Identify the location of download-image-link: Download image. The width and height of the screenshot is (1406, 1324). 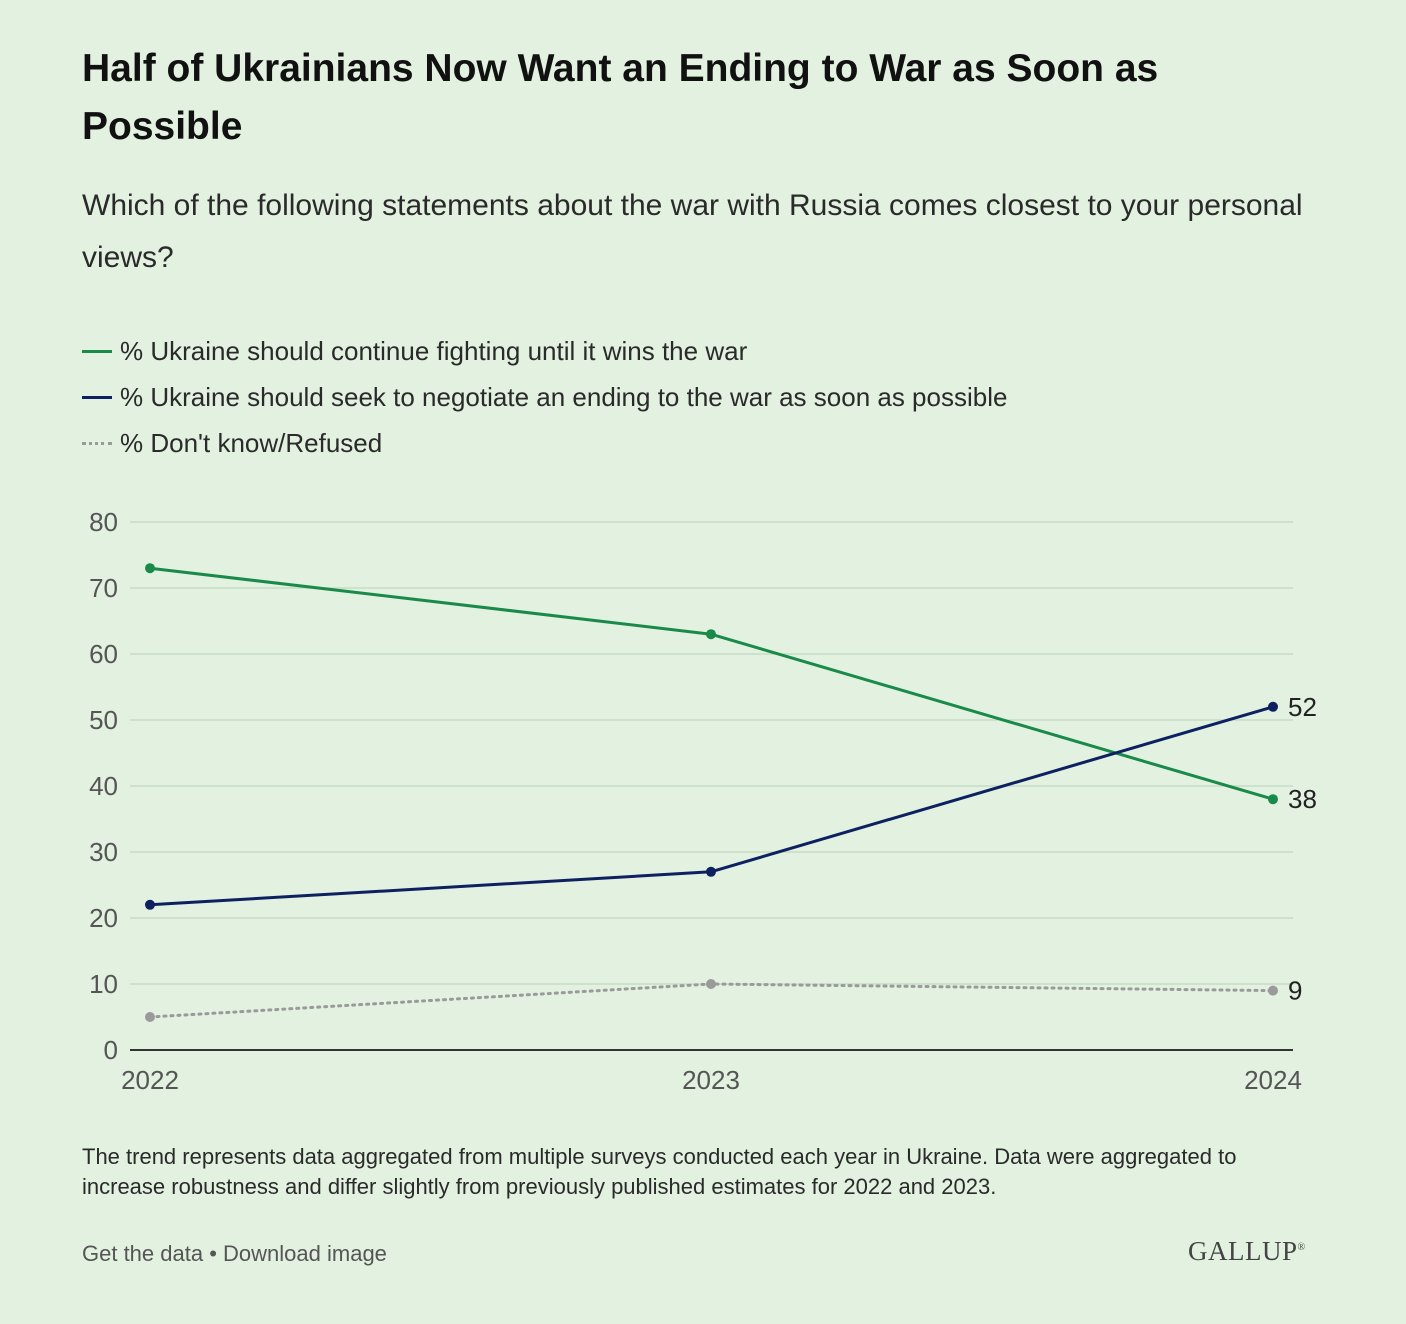
(305, 1253).